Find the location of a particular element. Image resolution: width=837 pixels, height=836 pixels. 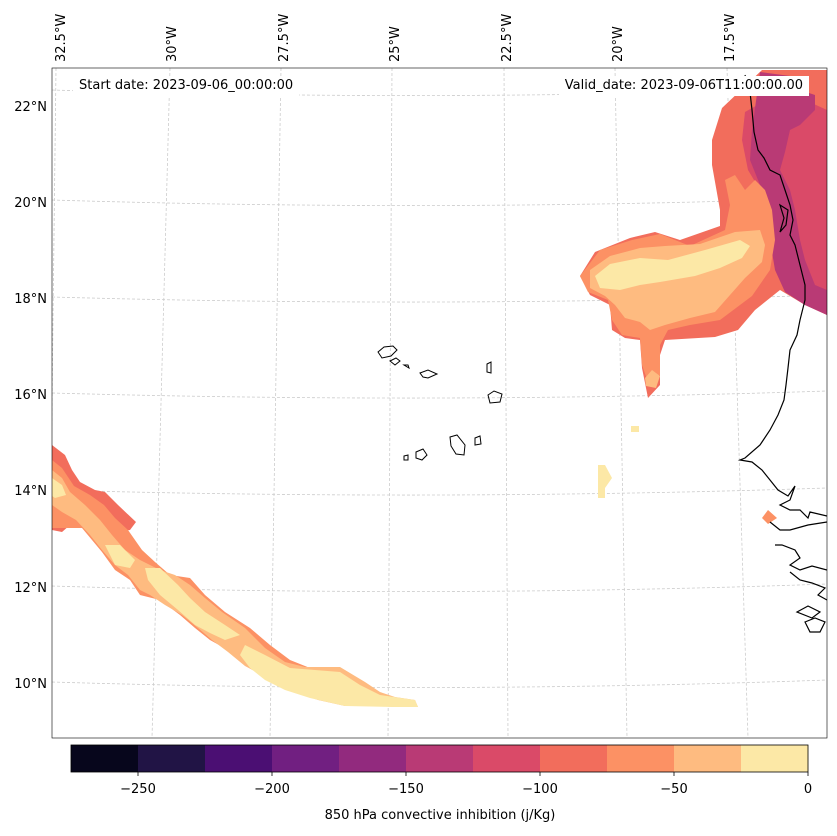

coastline-cap-blanc is located at coordinates (783, 218).